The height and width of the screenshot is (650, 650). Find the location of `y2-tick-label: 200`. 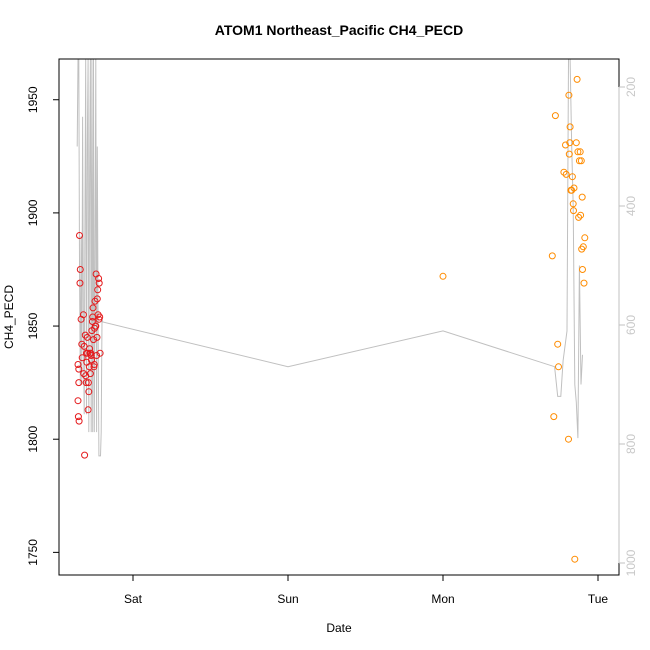

y2-tick-label: 200 is located at coordinates (631, 87).